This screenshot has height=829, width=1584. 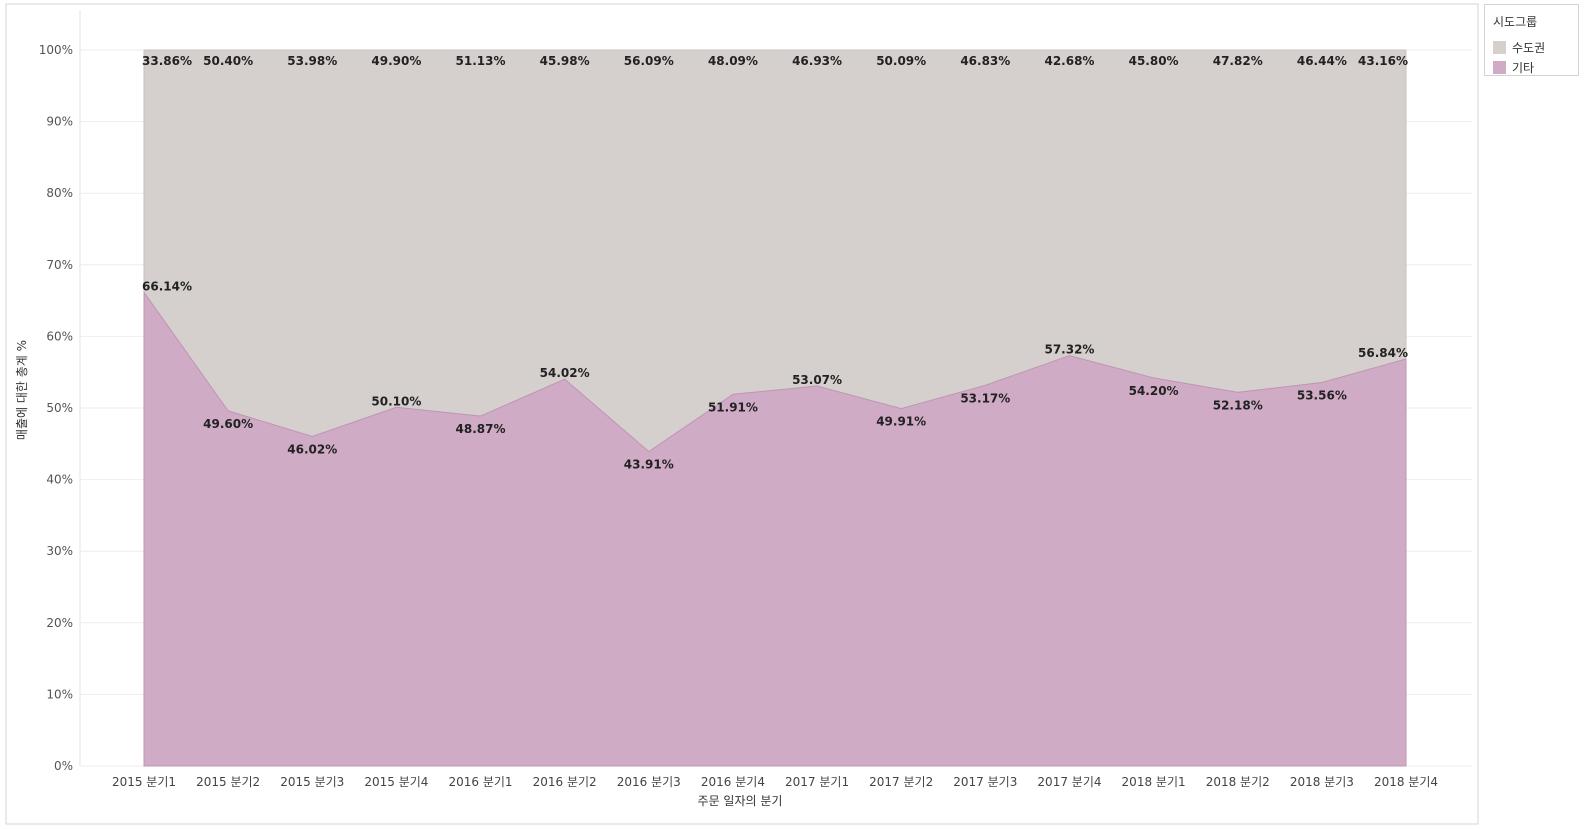 What do you see at coordinates (396, 782) in the screenshot?
I see `x-tick-label: 2015 분기4` at bounding box center [396, 782].